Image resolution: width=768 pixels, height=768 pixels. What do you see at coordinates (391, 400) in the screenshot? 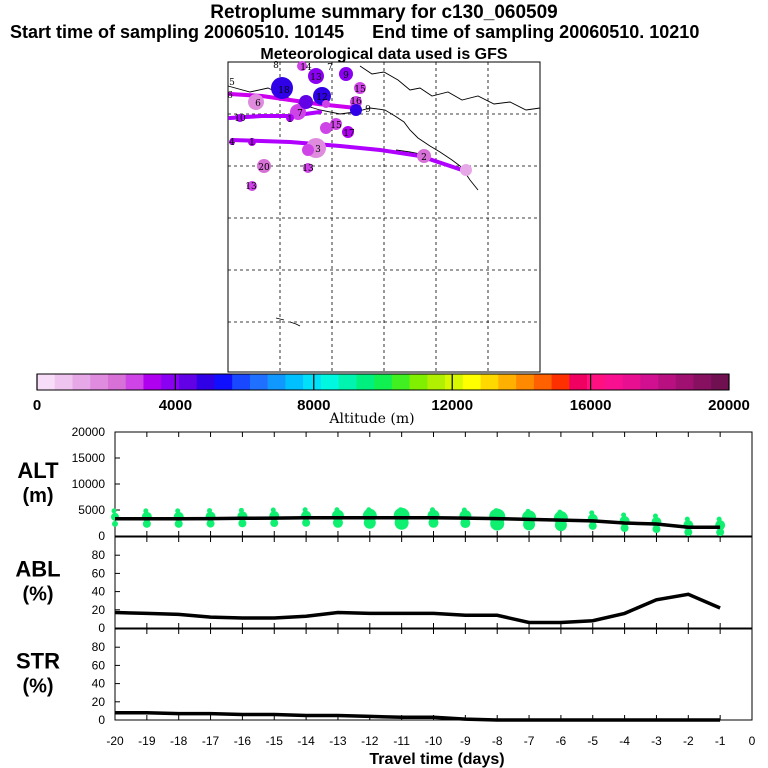
I see `colorbar: 0 4000 8000 12000 16000 20000 Altitude (m)` at bounding box center [391, 400].